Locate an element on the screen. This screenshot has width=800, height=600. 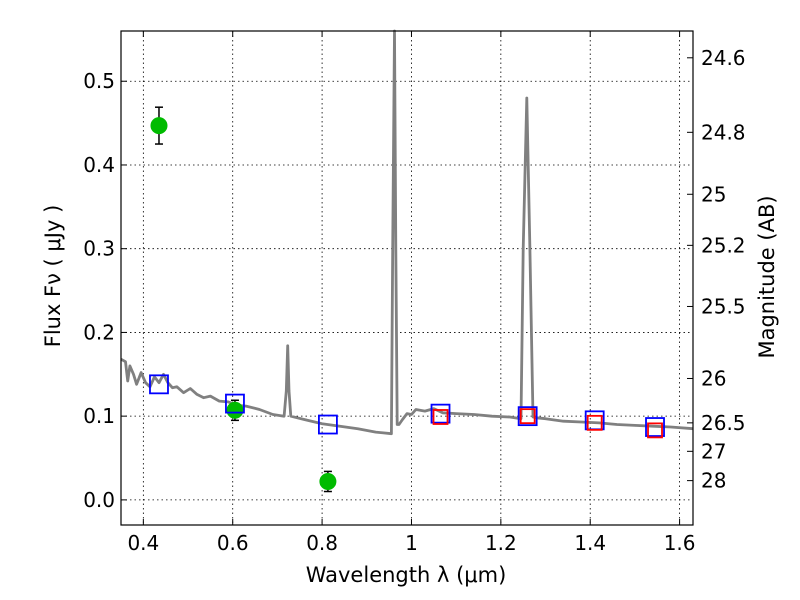
y-tick-label: 0.2 is located at coordinates (99, 332).